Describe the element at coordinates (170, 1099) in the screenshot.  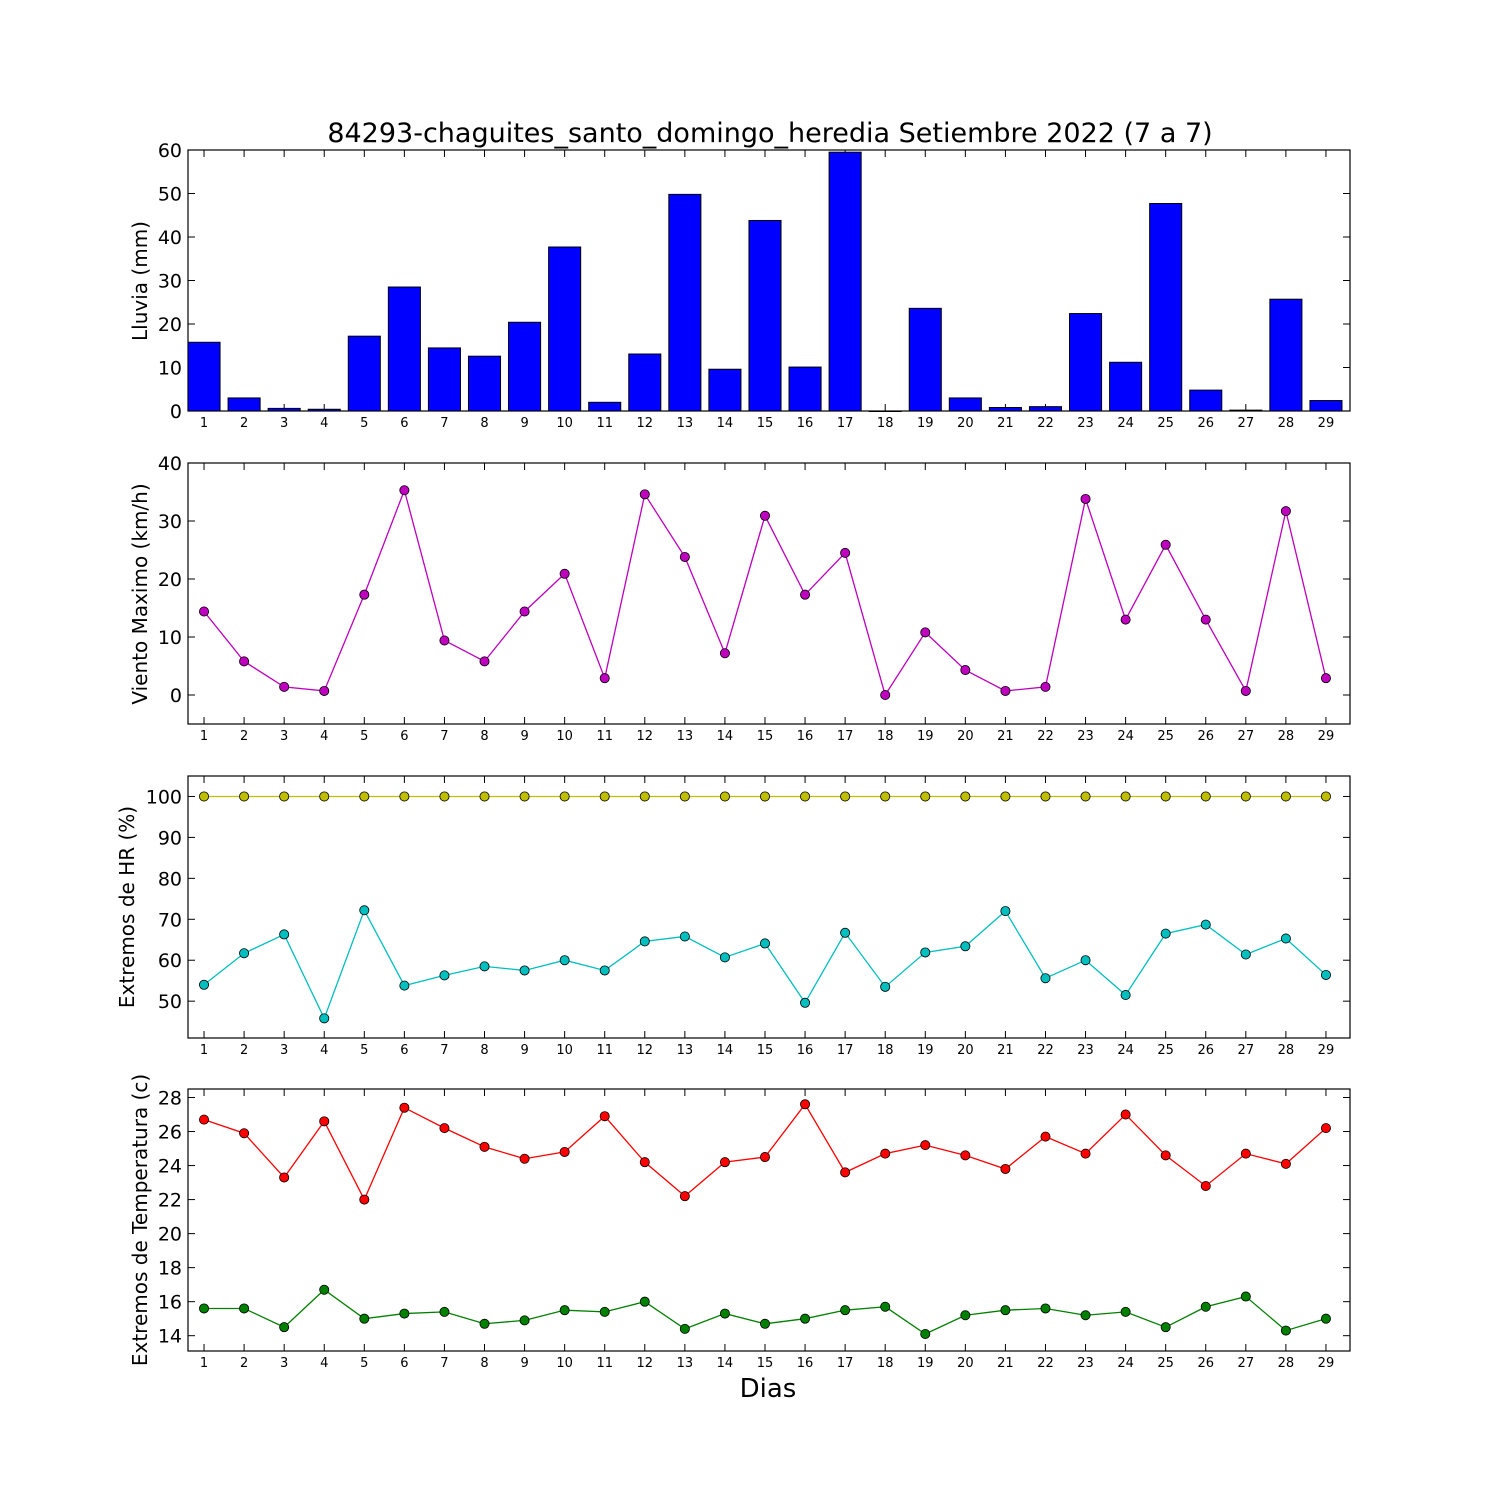
I see `temperature-ytick-label: 28` at that location.